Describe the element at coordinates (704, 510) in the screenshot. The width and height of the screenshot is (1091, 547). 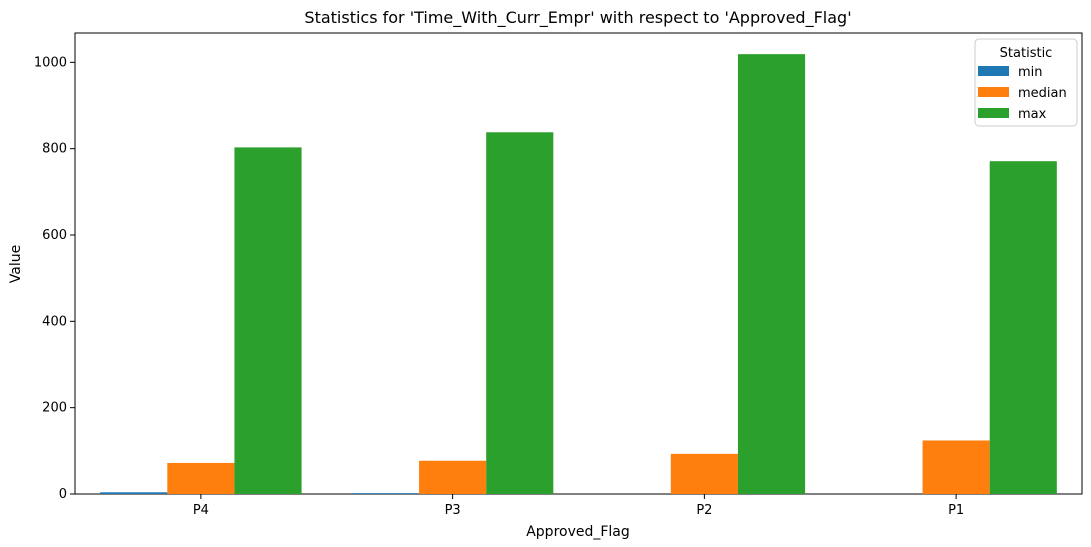
I see `x-tick-label: P2` at that location.